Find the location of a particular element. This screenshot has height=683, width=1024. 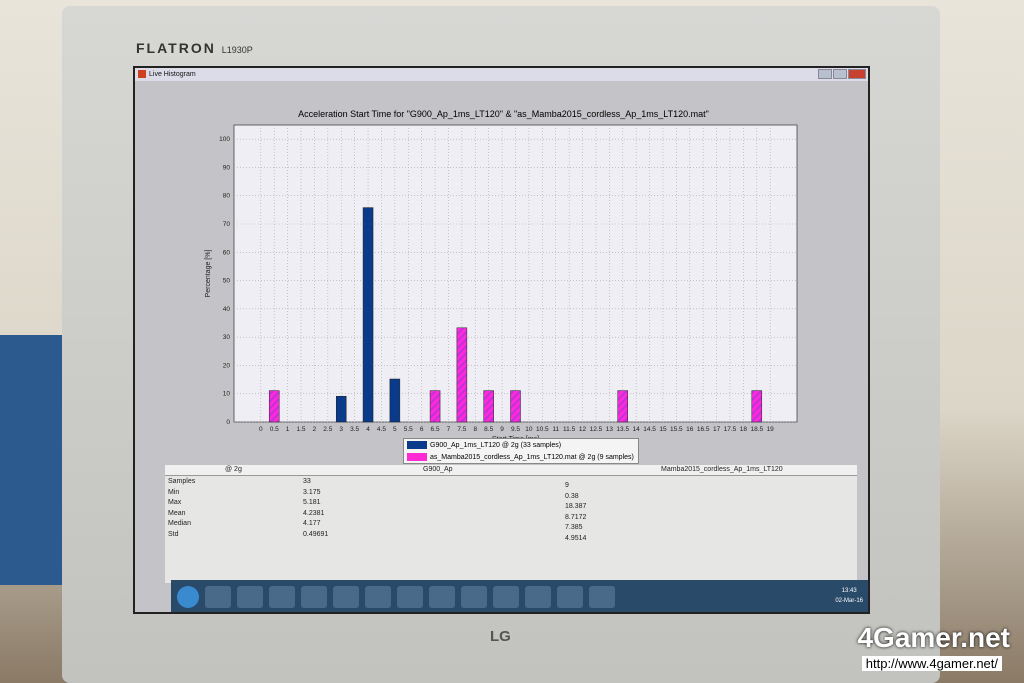

legend-label: G900_Ap_1ms_LT120 @ 2g (33 samples) is located at coordinates (496, 445).